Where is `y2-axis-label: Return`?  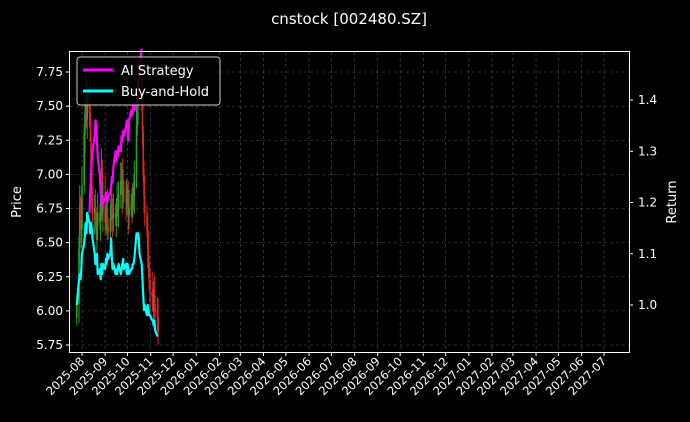
y2-axis-label: Return is located at coordinates (672, 201).